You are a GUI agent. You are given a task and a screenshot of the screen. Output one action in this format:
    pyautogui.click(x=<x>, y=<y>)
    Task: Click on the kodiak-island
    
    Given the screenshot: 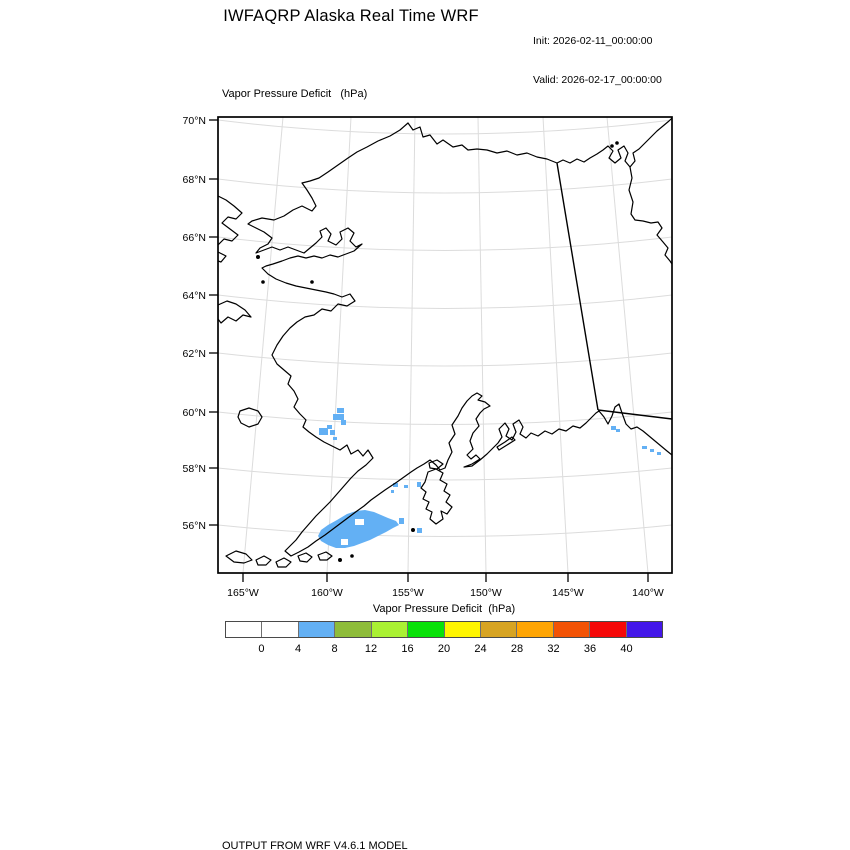 What is the action you would take?
    pyautogui.click(x=436, y=496)
    